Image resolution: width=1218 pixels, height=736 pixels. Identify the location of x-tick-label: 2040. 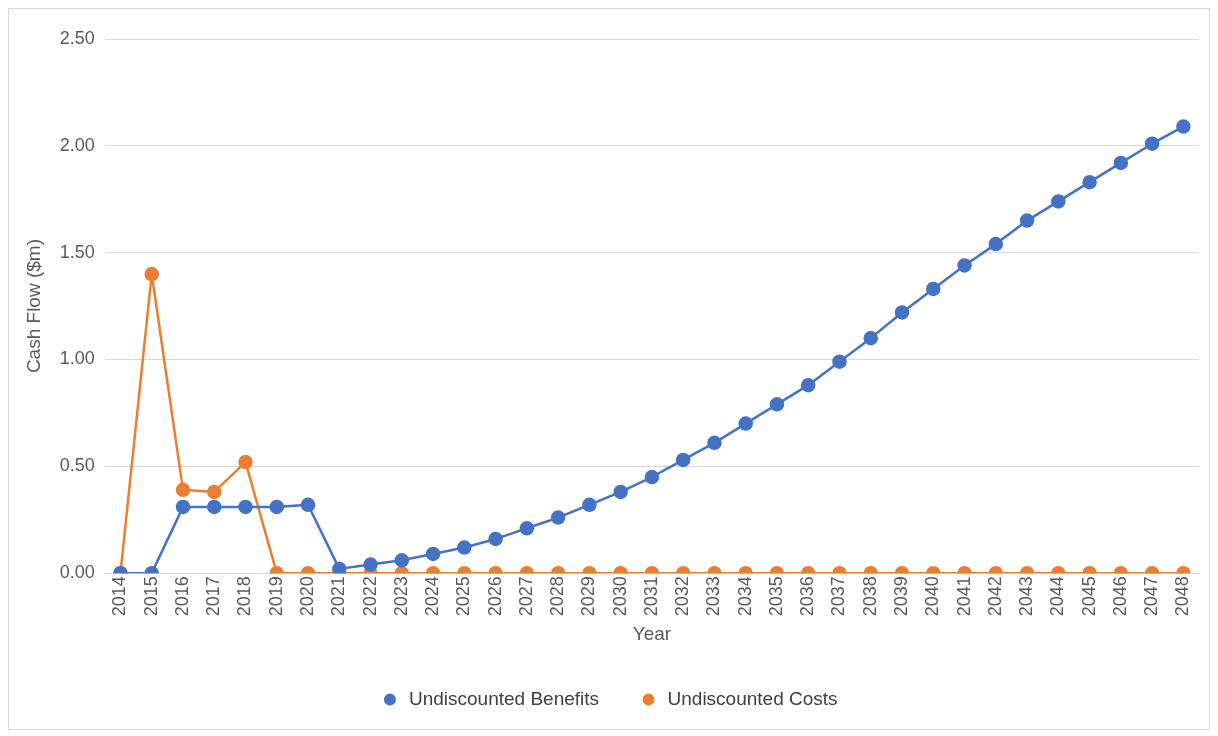
(932, 596).